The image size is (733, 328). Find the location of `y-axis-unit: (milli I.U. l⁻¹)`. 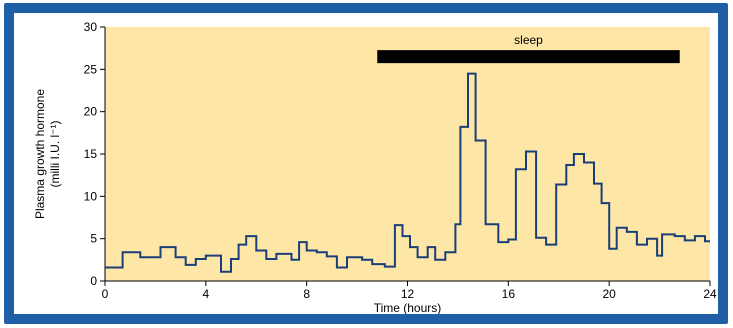

y-axis-unit: (milli I.U. l⁻¹) is located at coordinates (55, 154).